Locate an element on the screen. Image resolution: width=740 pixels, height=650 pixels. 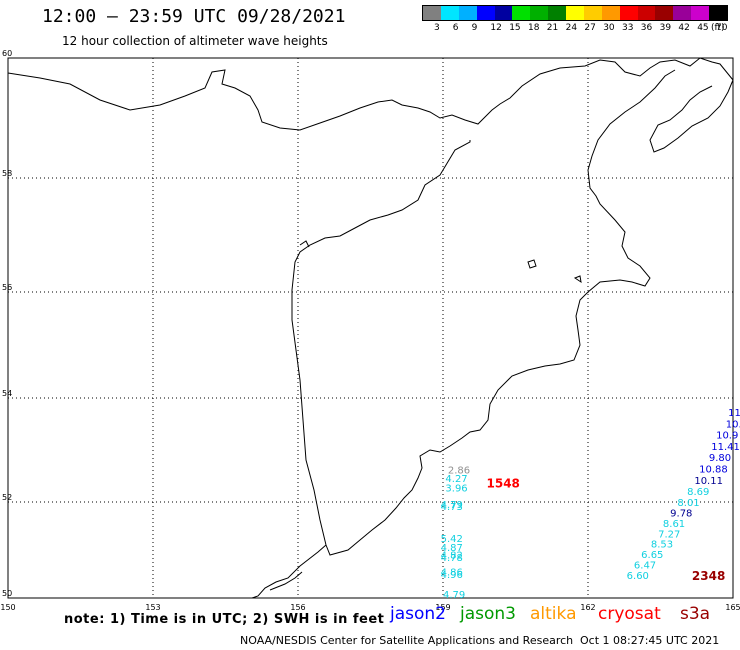
wave-height-reading: 5.42 is located at coordinates (452, 539).